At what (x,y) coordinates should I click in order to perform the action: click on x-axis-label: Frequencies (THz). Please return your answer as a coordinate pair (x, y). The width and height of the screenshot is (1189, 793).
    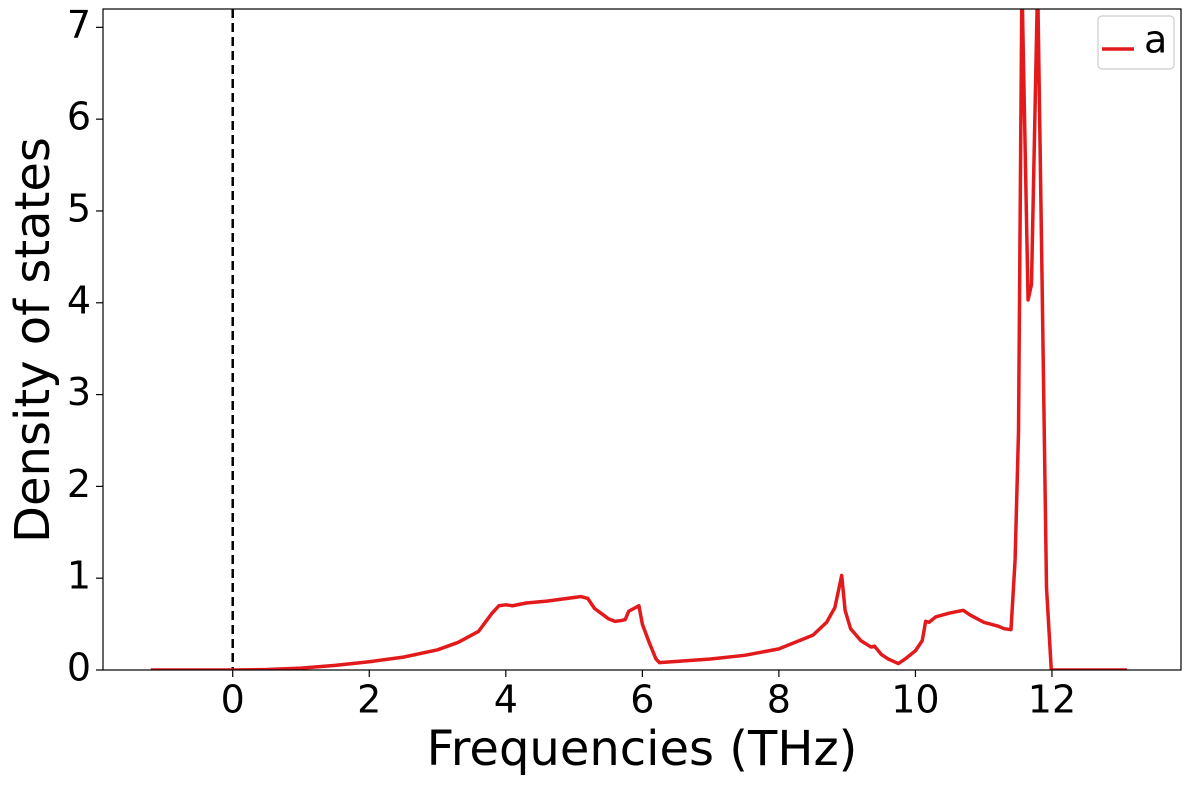
    Looking at the image, I should click on (642, 749).